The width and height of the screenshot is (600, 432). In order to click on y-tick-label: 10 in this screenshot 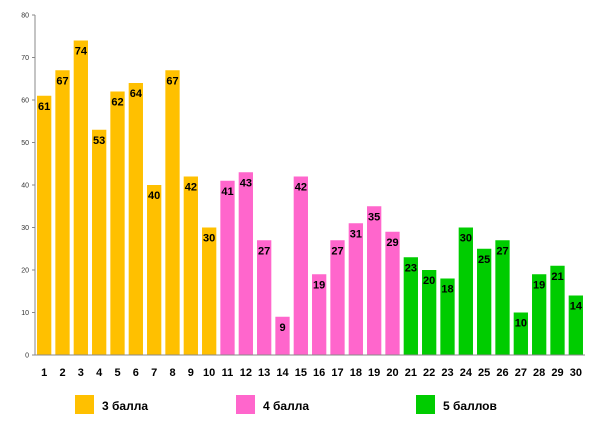, I will do `click(25, 313)`.